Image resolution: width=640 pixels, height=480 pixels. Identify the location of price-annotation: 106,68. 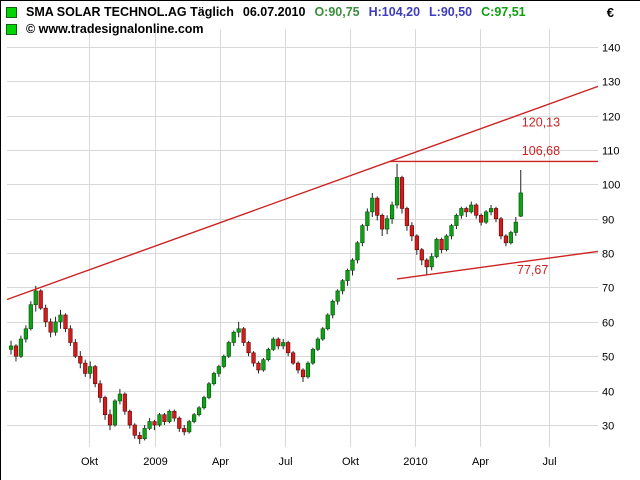
(541, 151).